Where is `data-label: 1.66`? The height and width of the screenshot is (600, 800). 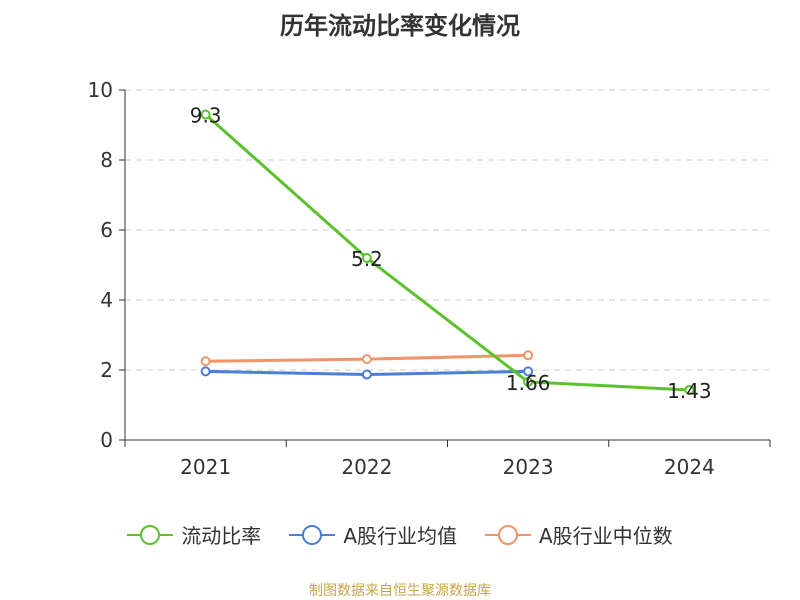 data-label: 1.66 is located at coordinates (528, 383).